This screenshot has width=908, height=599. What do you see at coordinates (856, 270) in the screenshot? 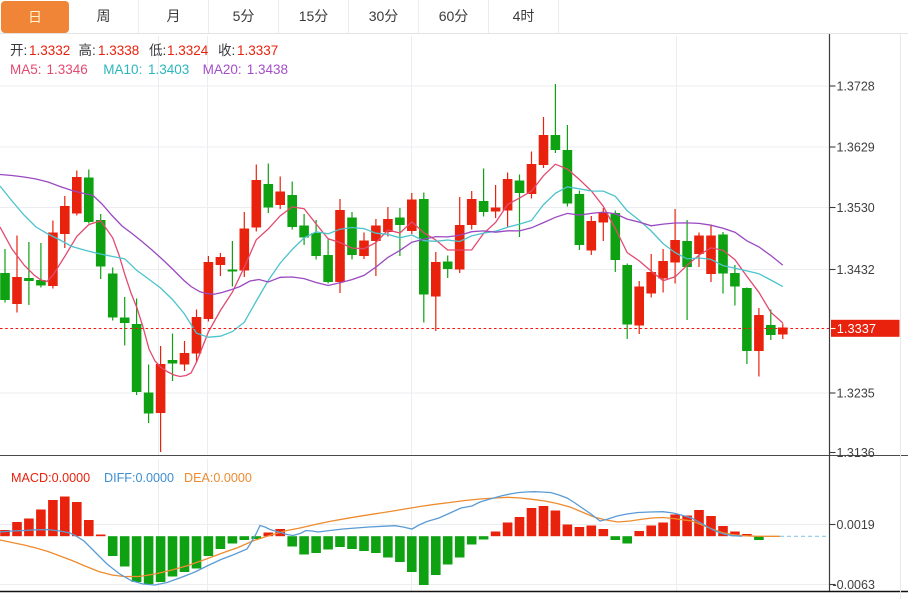
I see `svg-text: 1.3432` at bounding box center [856, 270].